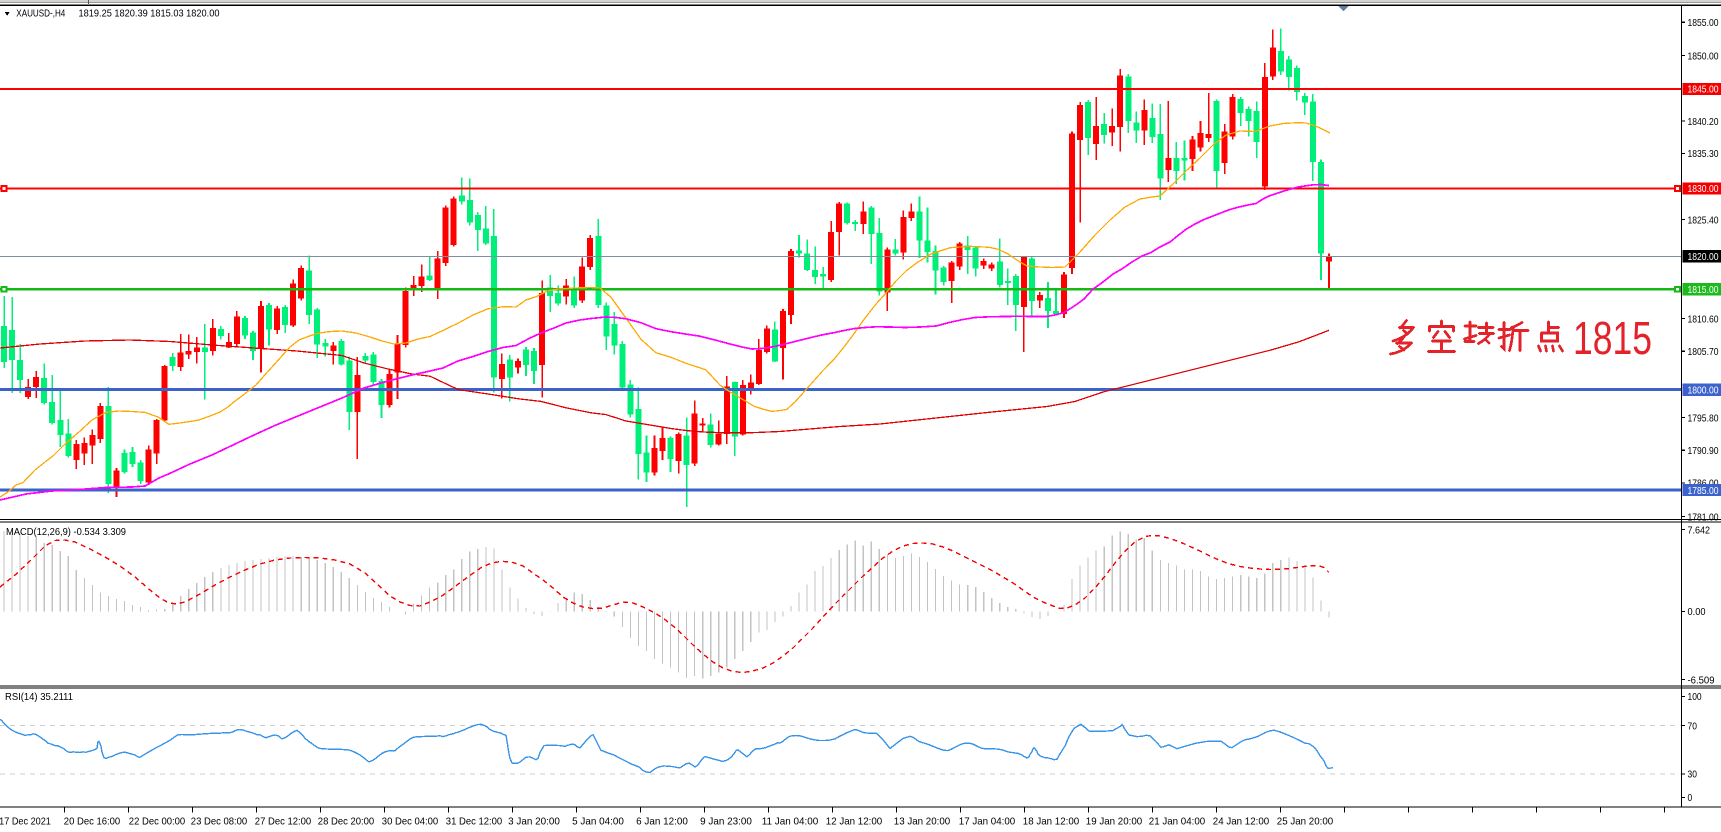 The height and width of the screenshot is (832, 1721). Describe the element at coordinates (790, 822) in the screenshot. I see `svg-text: 11 Jan 04:00` at that location.